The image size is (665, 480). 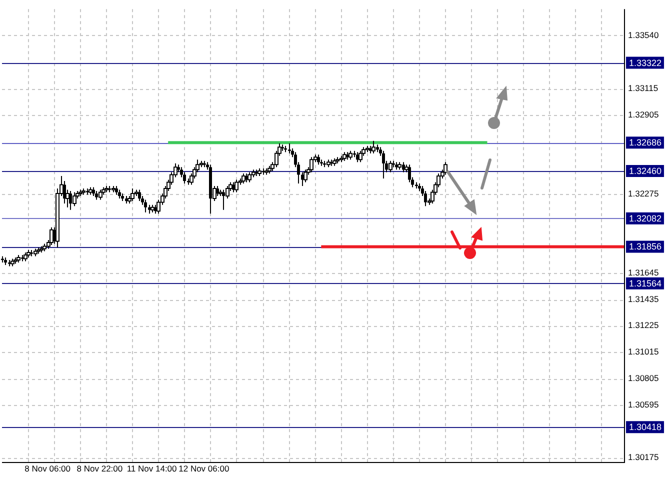 I want to click on y-tick-label: 1.33115, so click(x=643, y=88).